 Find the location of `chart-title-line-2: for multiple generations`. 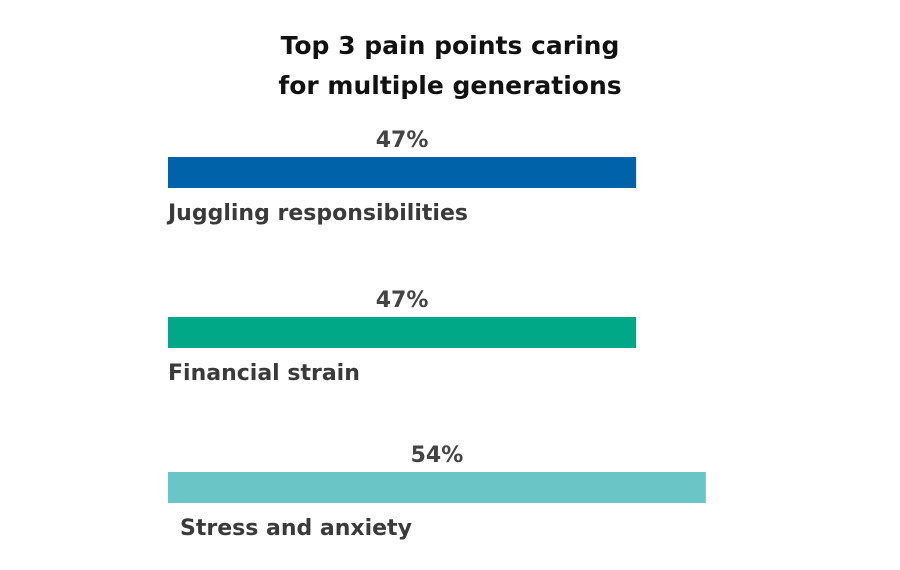

chart-title-line-2: for multiple generations is located at coordinates (450, 85).